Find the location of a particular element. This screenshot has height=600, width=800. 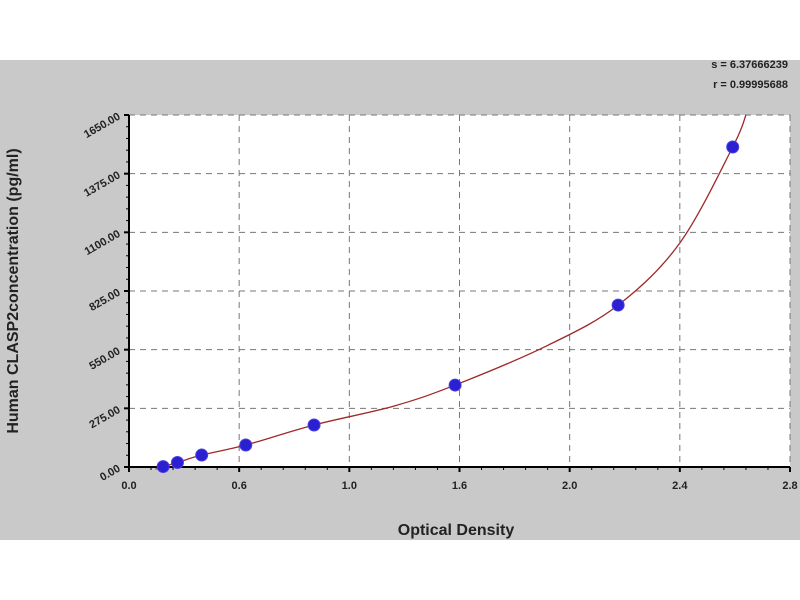

y-tick-label: 1100.00 is located at coordinates (103, 243).